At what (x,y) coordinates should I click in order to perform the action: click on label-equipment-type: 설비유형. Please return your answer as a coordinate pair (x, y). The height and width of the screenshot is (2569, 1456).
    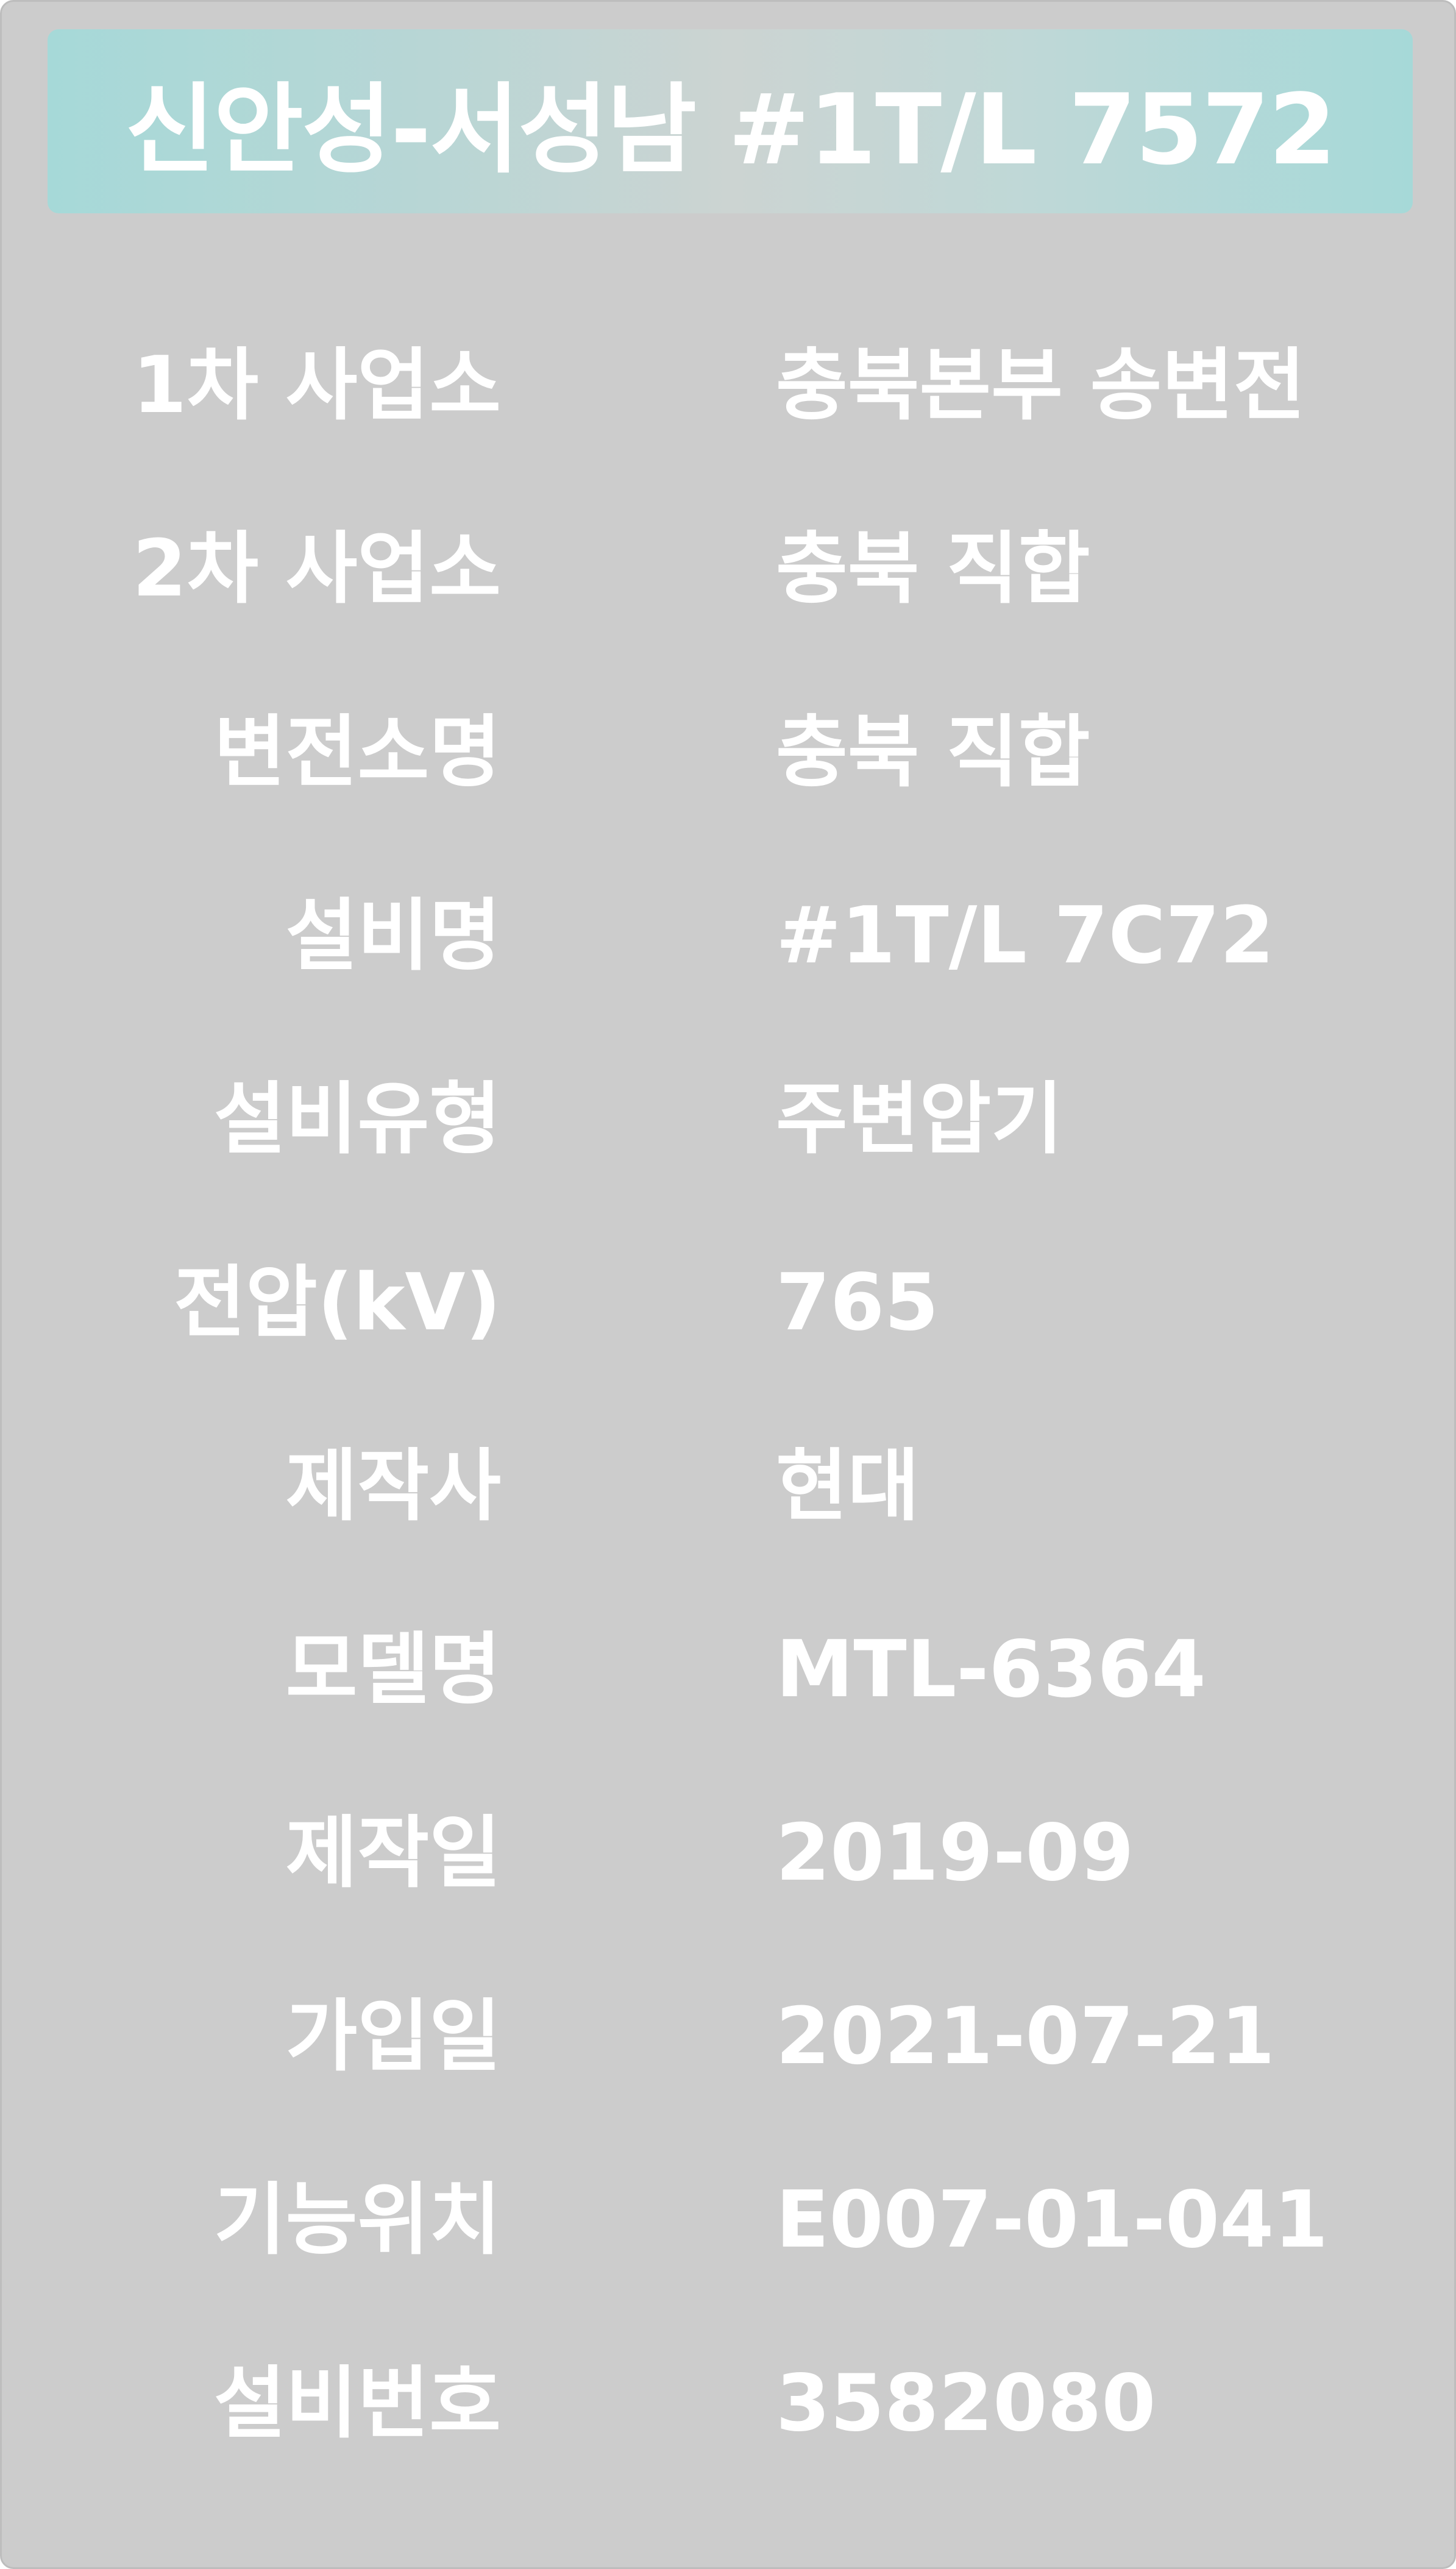
    Looking at the image, I should click on (357, 1119).